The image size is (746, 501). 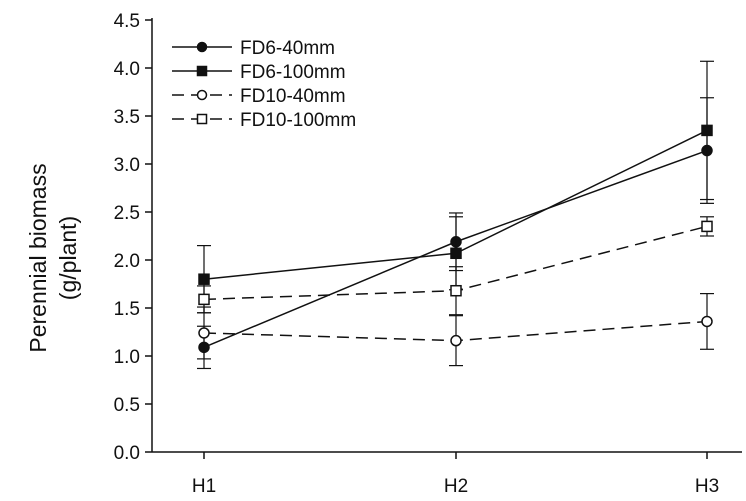 I want to click on x-axis-ticks: H1 H2 H3, so click(x=455, y=474).